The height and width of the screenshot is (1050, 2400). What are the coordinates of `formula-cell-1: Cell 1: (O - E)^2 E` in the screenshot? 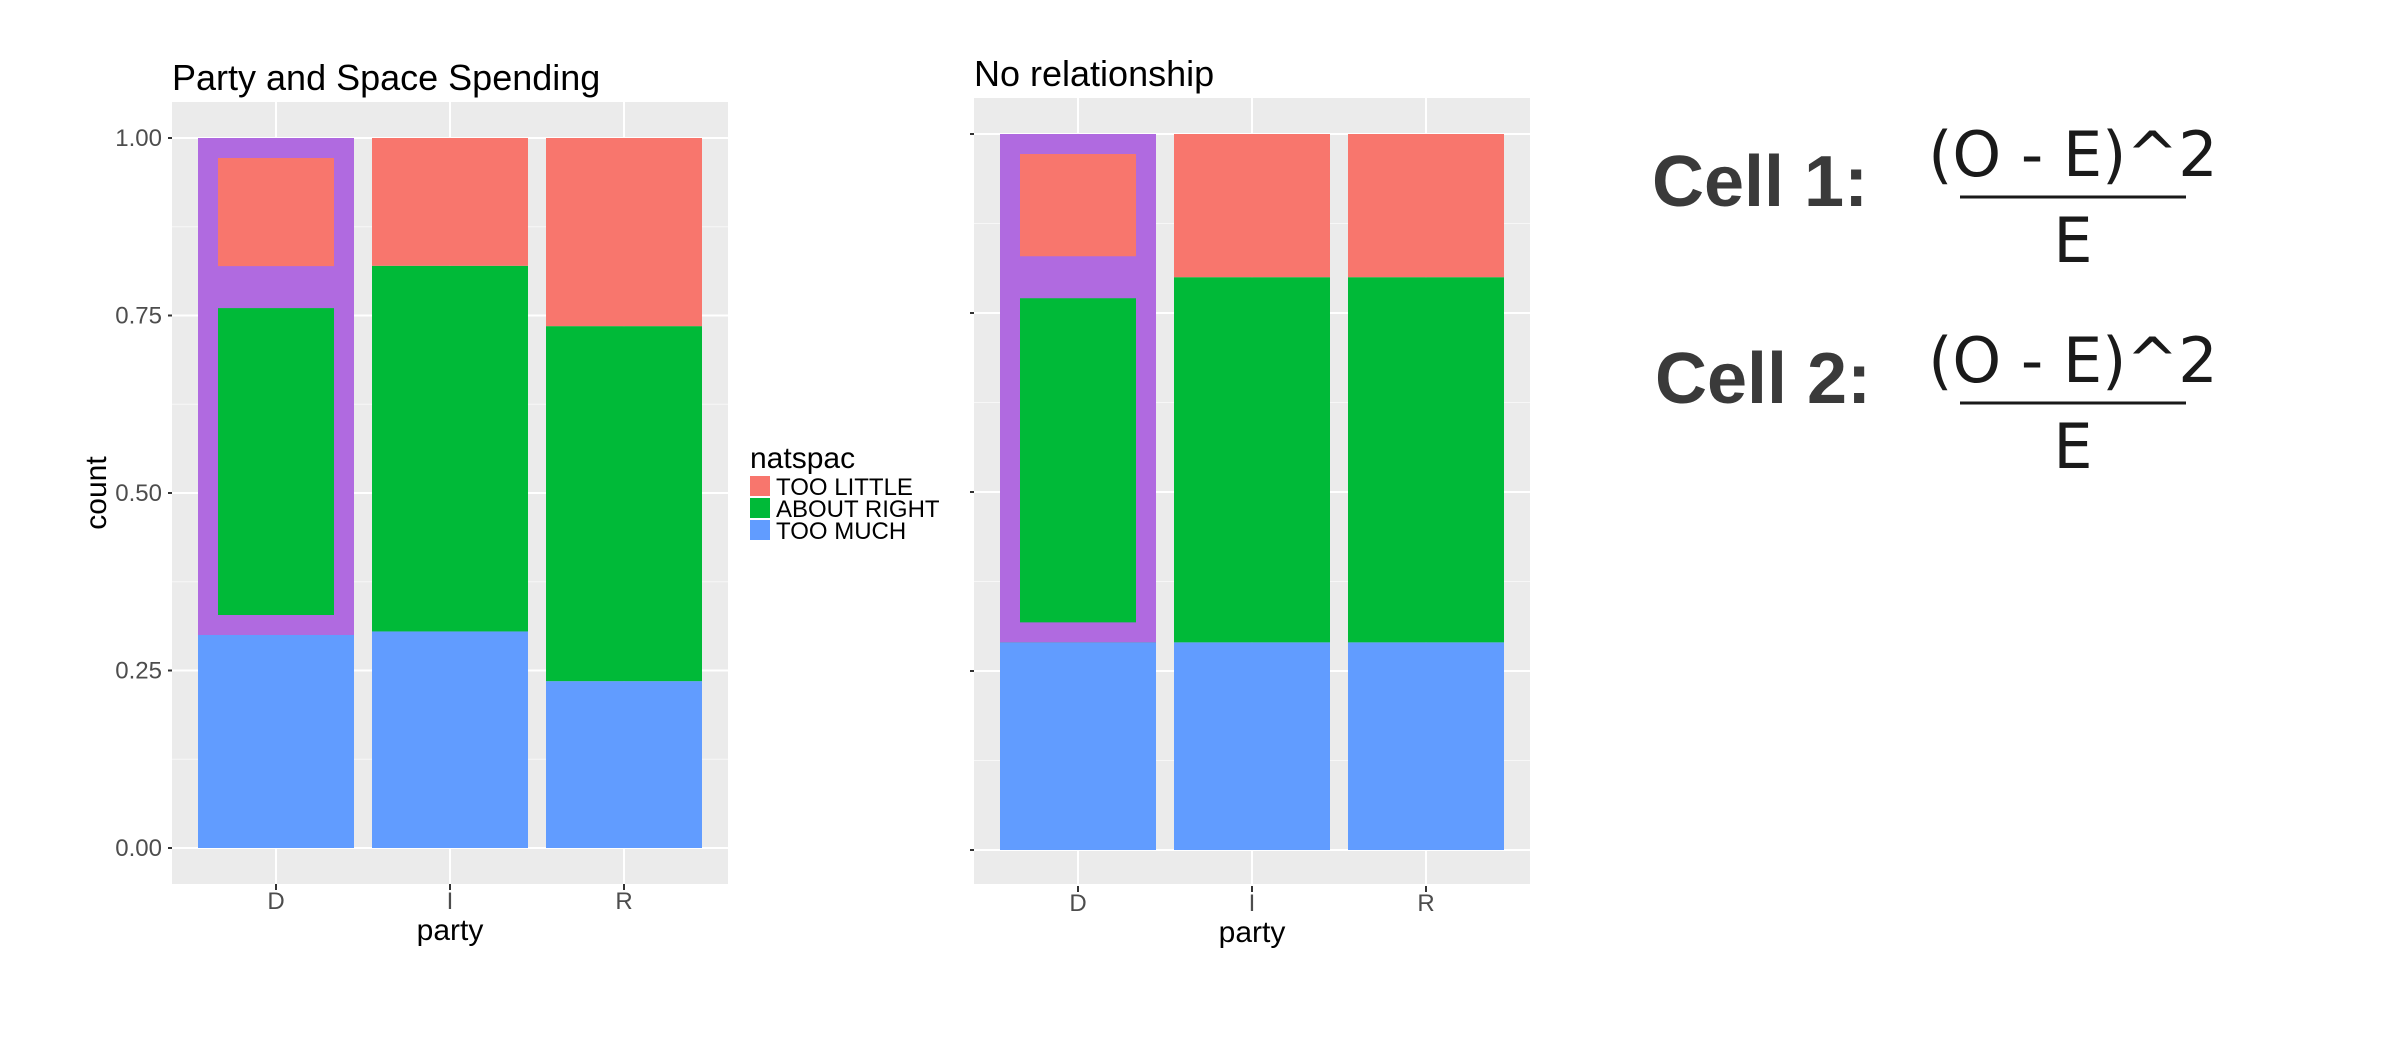 It's located at (1935, 197).